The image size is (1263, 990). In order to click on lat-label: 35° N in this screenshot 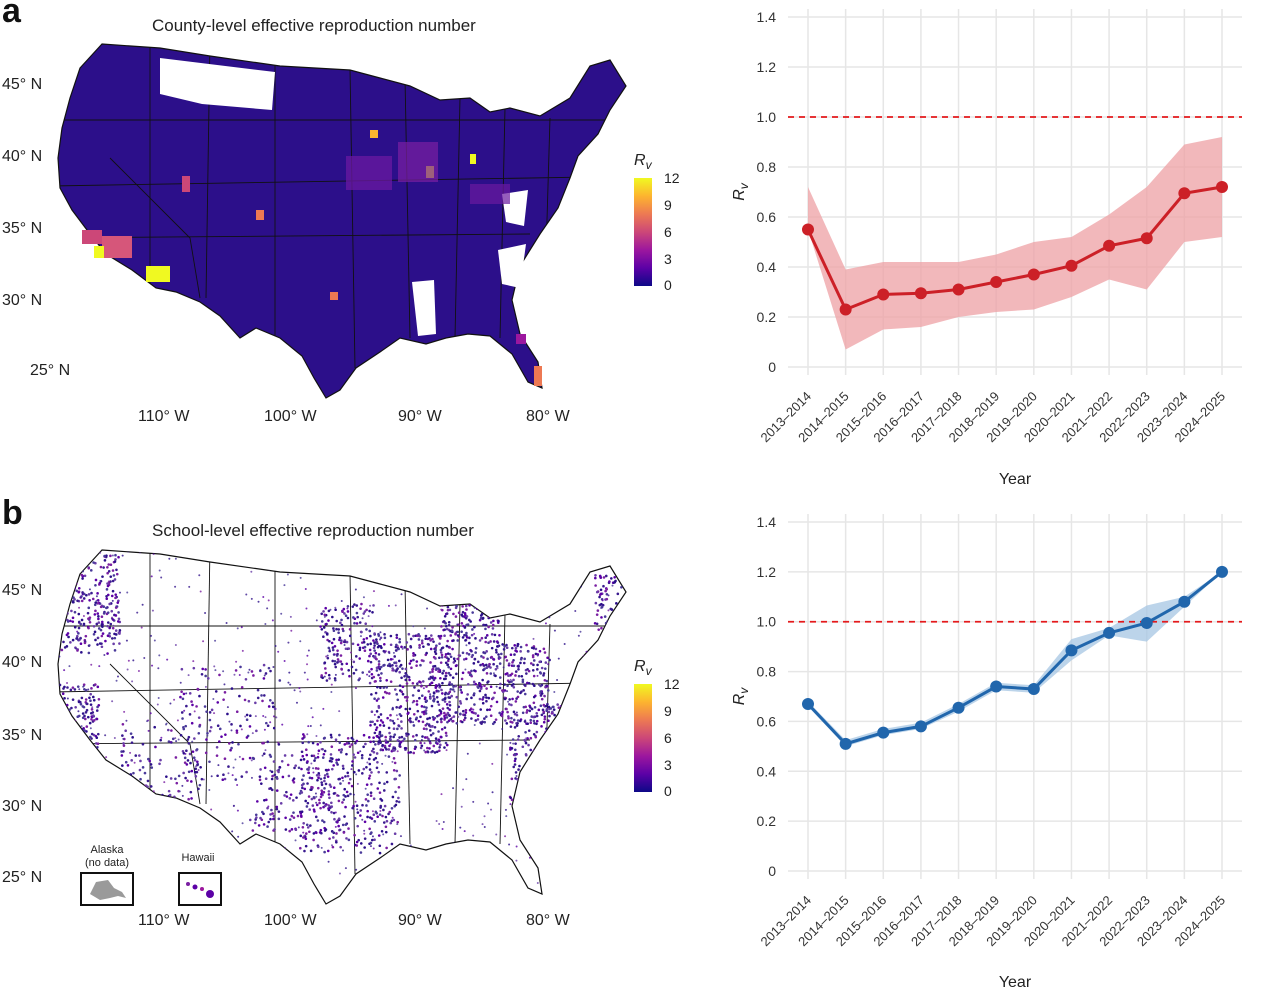, I will do `click(22, 735)`.